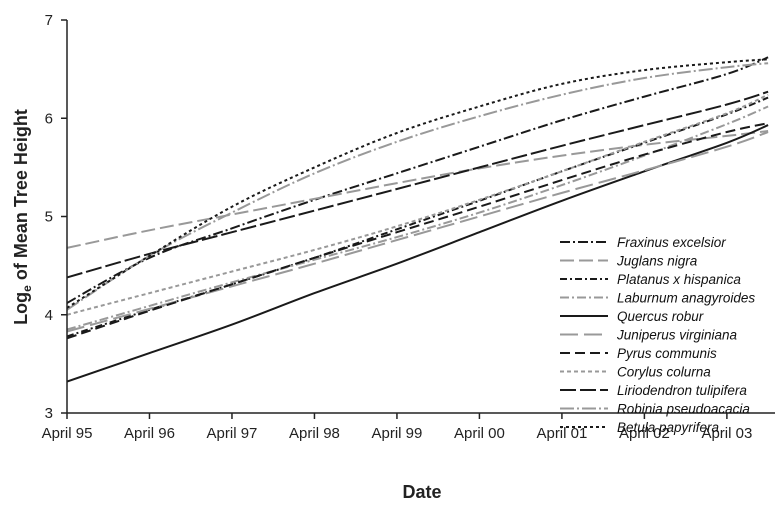 The height and width of the screenshot is (505, 781). What do you see at coordinates (21, 197) in the screenshot?
I see `y-axis-title-rest: of Mean Tree Height` at bounding box center [21, 197].